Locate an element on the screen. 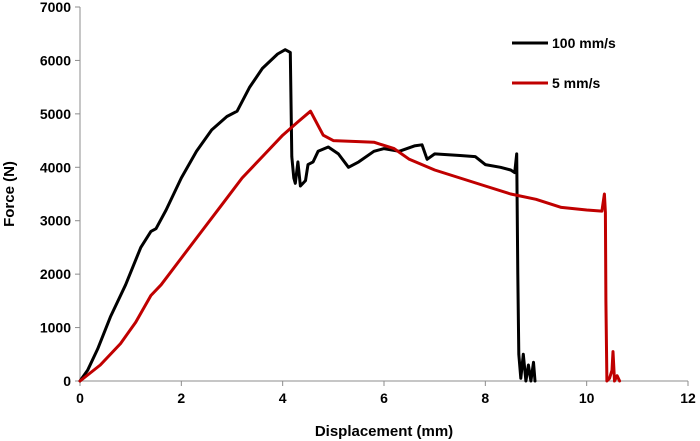 The image size is (700, 441). x-tick-label: 10 is located at coordinates (587, 398).